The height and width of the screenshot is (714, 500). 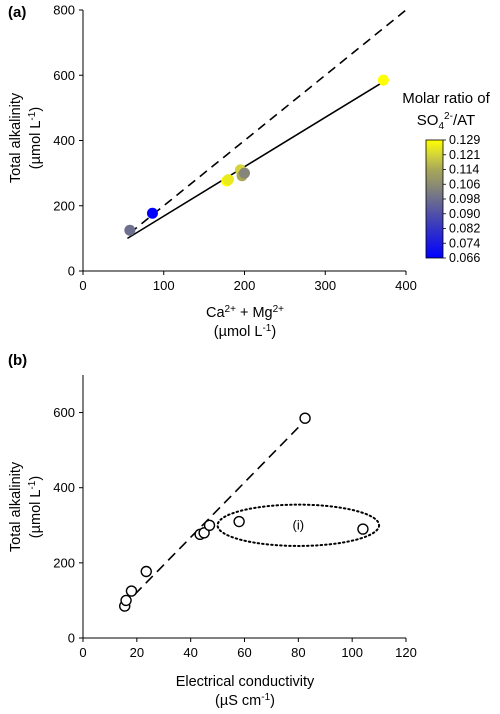 I want to click on panel-a-x-tick-label: 400, so click(x=406, y=285).